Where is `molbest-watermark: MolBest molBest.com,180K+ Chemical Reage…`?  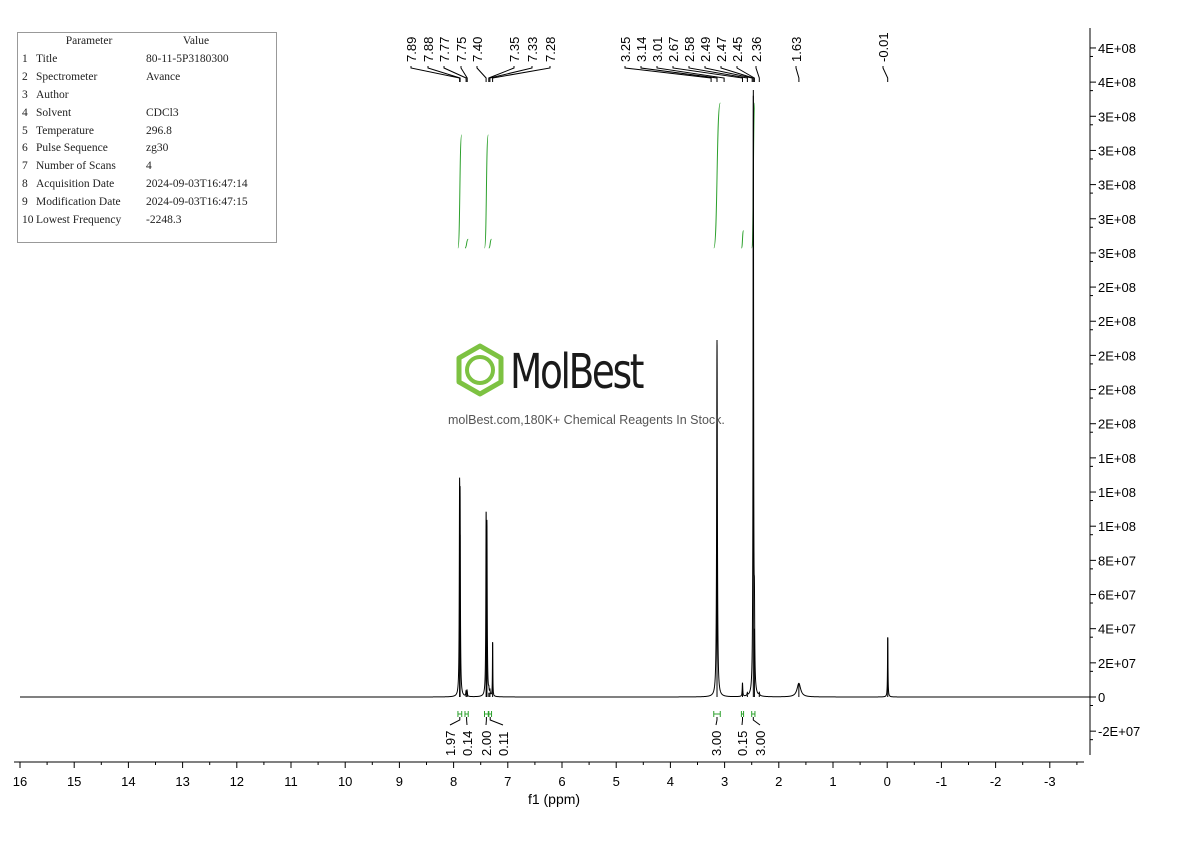 molbest-watermark: MolBest molBest.com,180K+ Chemical Reage… is located at coordinates (600, 390).